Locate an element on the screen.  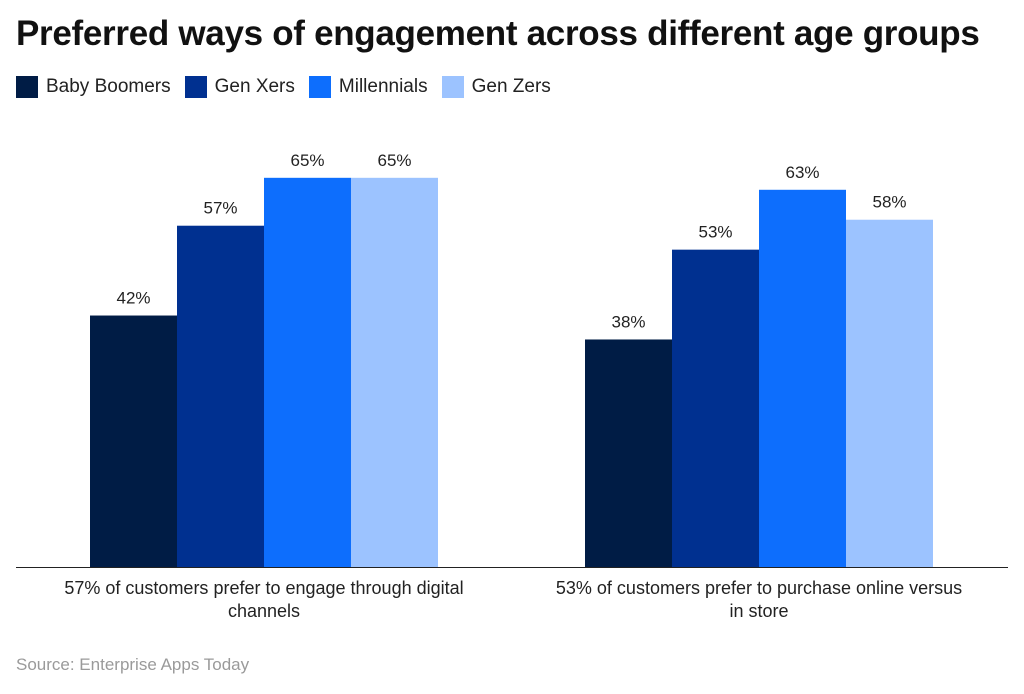
legend-label-baby-boomers: Baby Boomers is located at coordinates (108, 86).